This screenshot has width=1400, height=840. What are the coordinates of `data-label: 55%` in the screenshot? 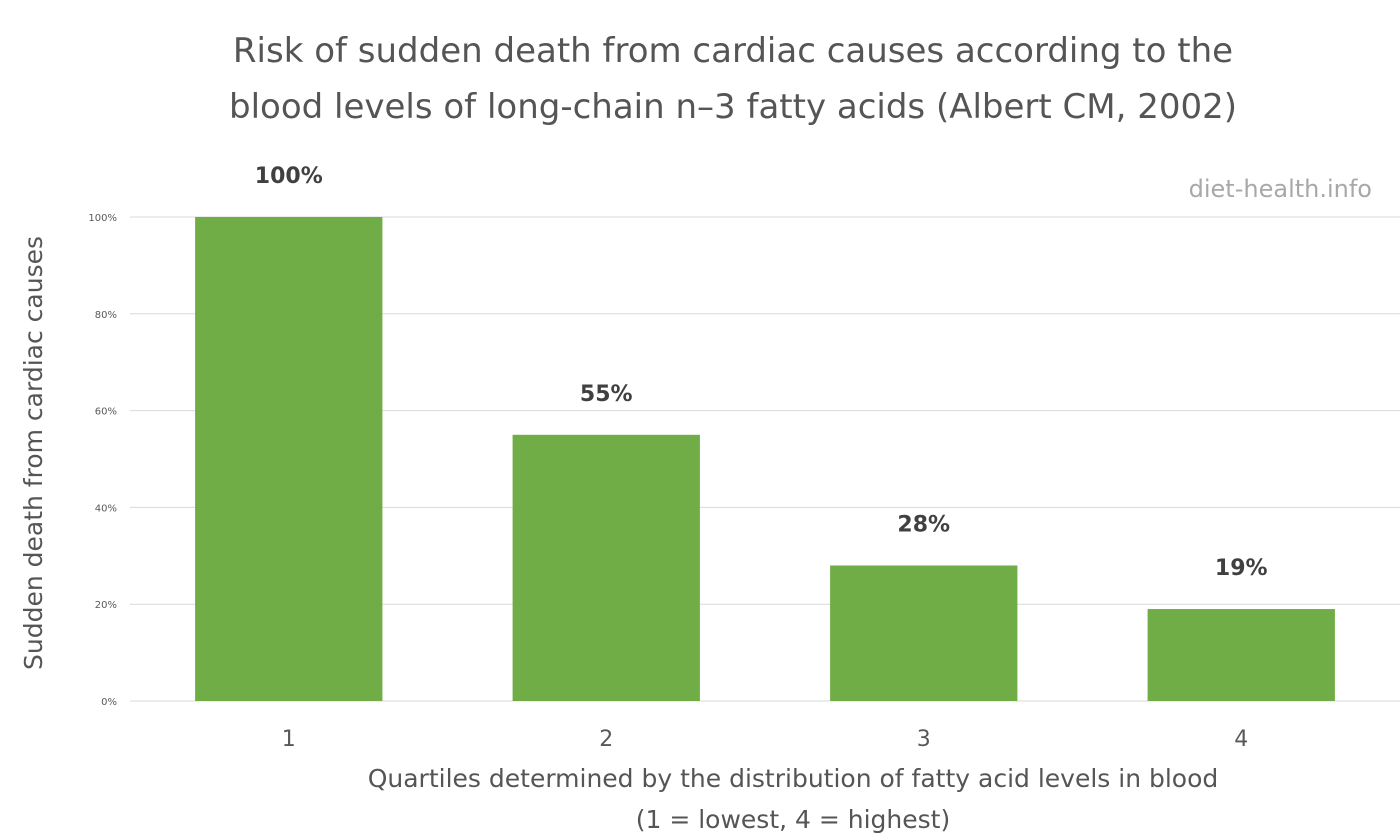 It's located at (606, 394).